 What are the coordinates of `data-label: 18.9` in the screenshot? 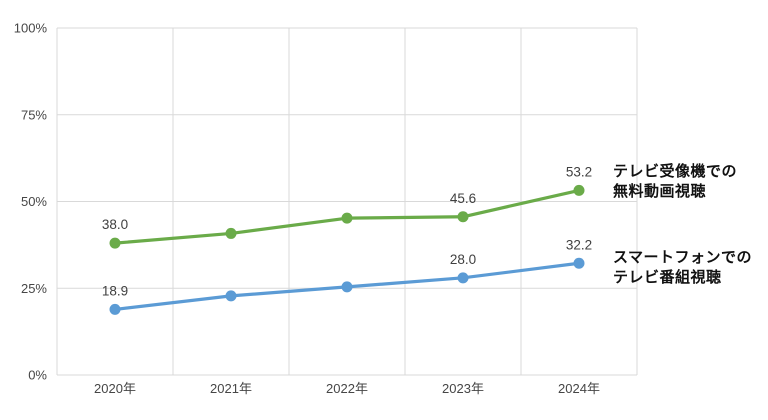 It's located at (115, 290).